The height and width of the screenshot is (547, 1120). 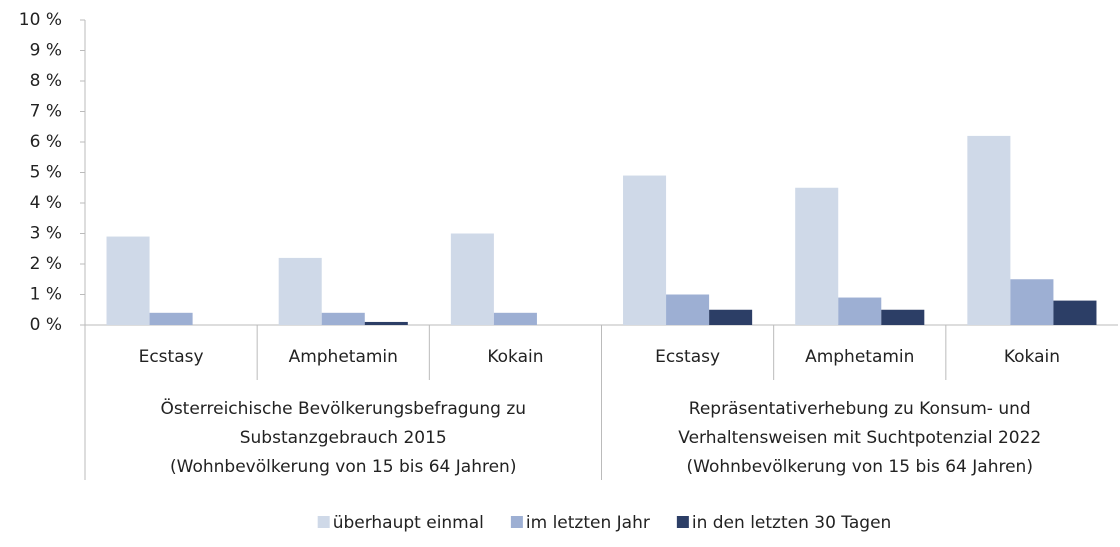 I want to click on group-label: Repräsentativerhebung zu Konsum- und, so click(x=860, y=409).